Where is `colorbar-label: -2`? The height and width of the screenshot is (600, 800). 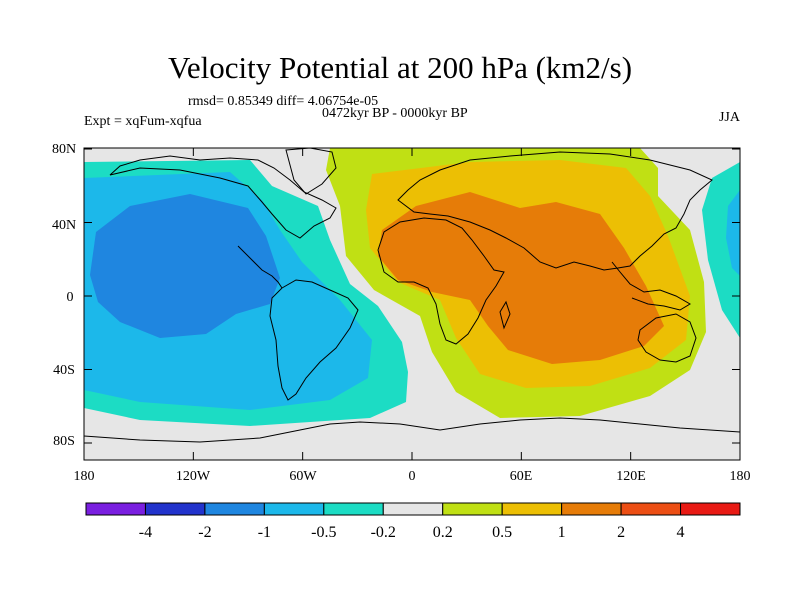
colorbar-label: -2 is located at coordinates (204, 532).